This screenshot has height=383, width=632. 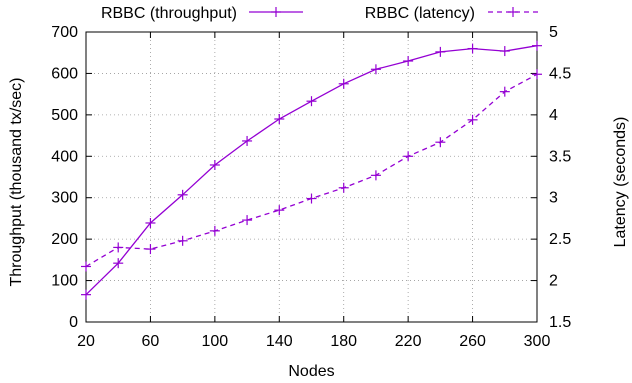 What do you see at coordinates (553, 281) in the screenshot?
I see `y2-tick-label: 2` at bounding box center [553, 281].